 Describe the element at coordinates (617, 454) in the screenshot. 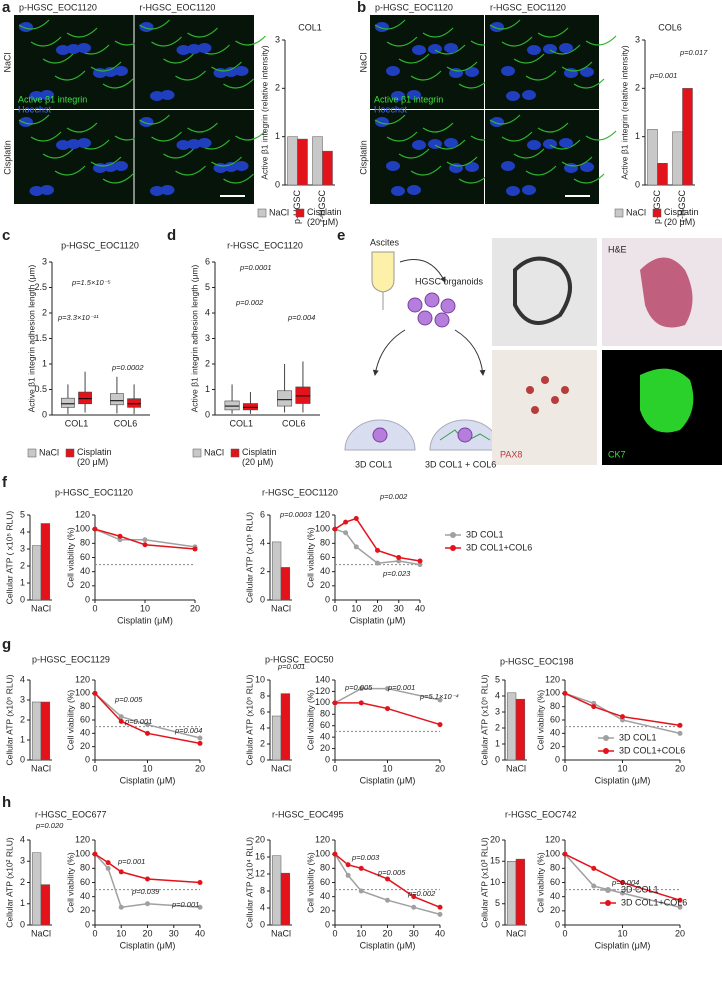

I see `image-label: CK7` at that location.